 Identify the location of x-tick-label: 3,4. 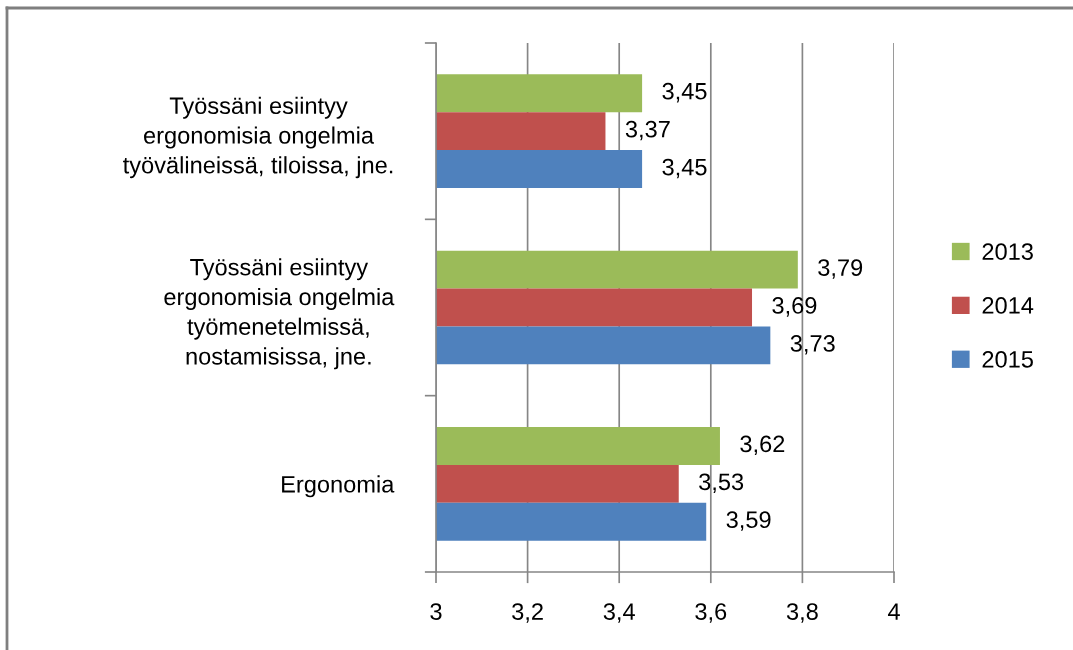
(619, 613).